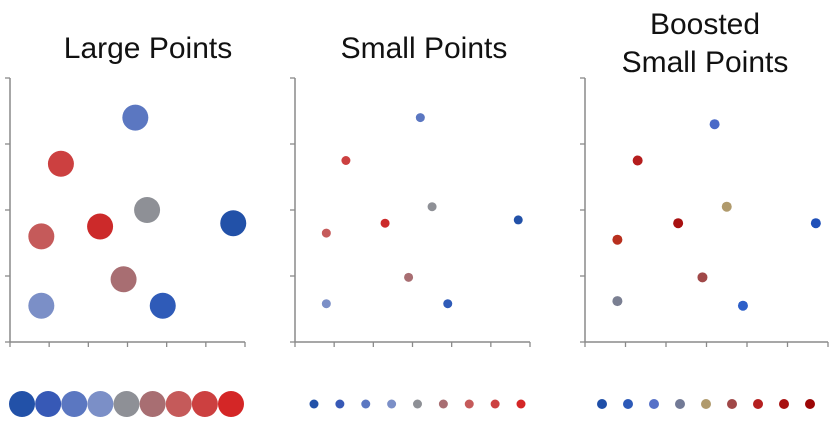 The image size is (833, 423). I want to click on small-points-title: Small Points, so click(424, 48).